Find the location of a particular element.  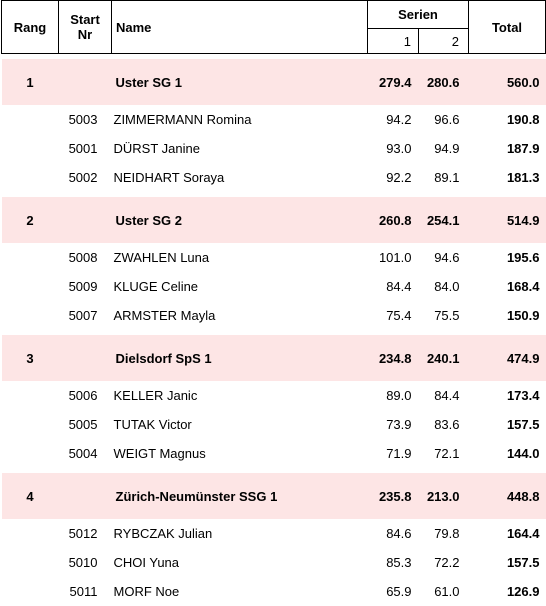

member-total: 157.5 is located at coordinates (507, 562).